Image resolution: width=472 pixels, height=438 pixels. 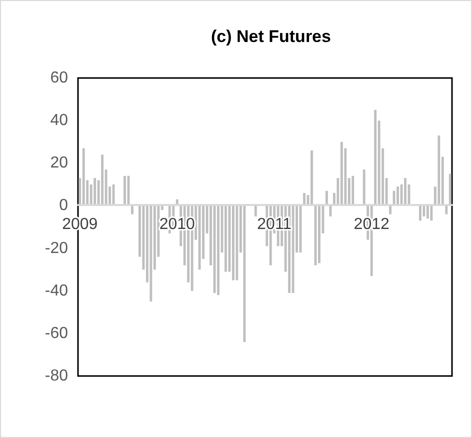 What do you see at coordinates (59, 163) in the screenshot?
I see `y-tick-label: 20` at bounding box center [59, 163].